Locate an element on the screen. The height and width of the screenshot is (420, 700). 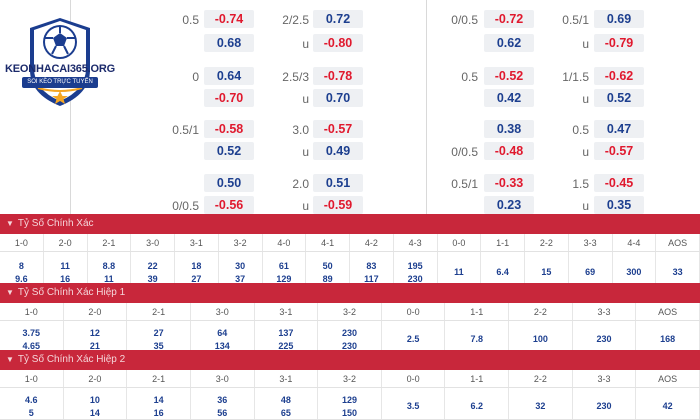
score-cell: 10 14 is located at coordinates (96, 403).